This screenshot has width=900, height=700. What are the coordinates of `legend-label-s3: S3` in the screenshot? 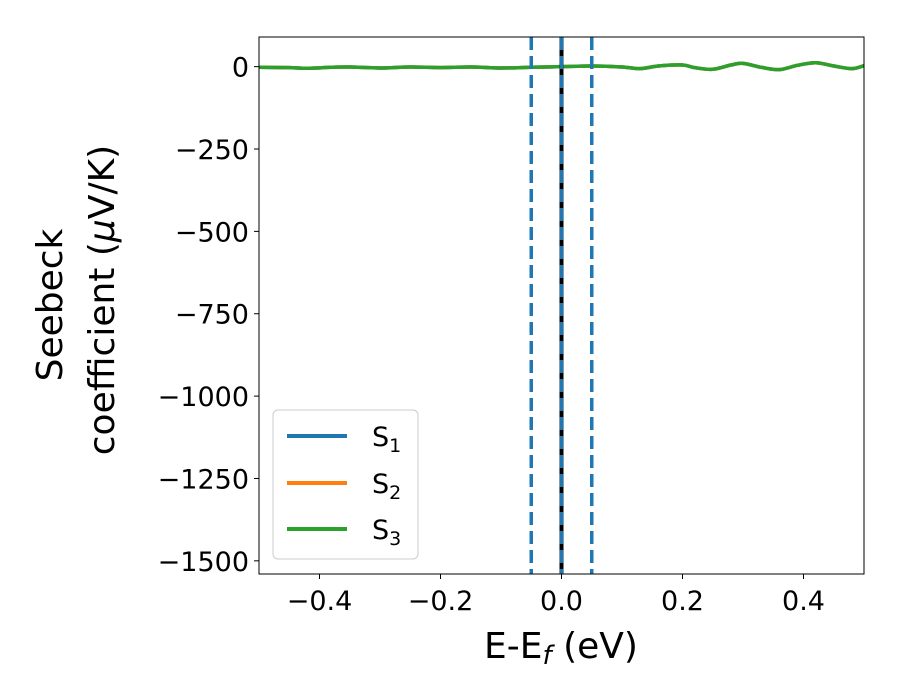 It's located at (386, 532).